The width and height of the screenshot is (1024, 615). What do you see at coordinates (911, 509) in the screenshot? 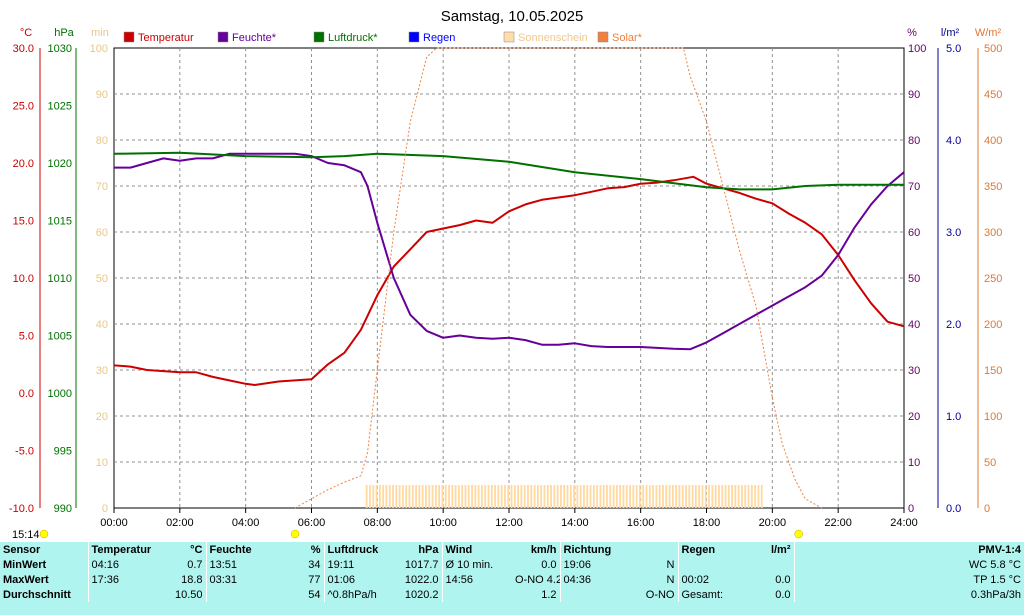
I see `humidity-tick-label: 0` at bounding box center [911, 509].